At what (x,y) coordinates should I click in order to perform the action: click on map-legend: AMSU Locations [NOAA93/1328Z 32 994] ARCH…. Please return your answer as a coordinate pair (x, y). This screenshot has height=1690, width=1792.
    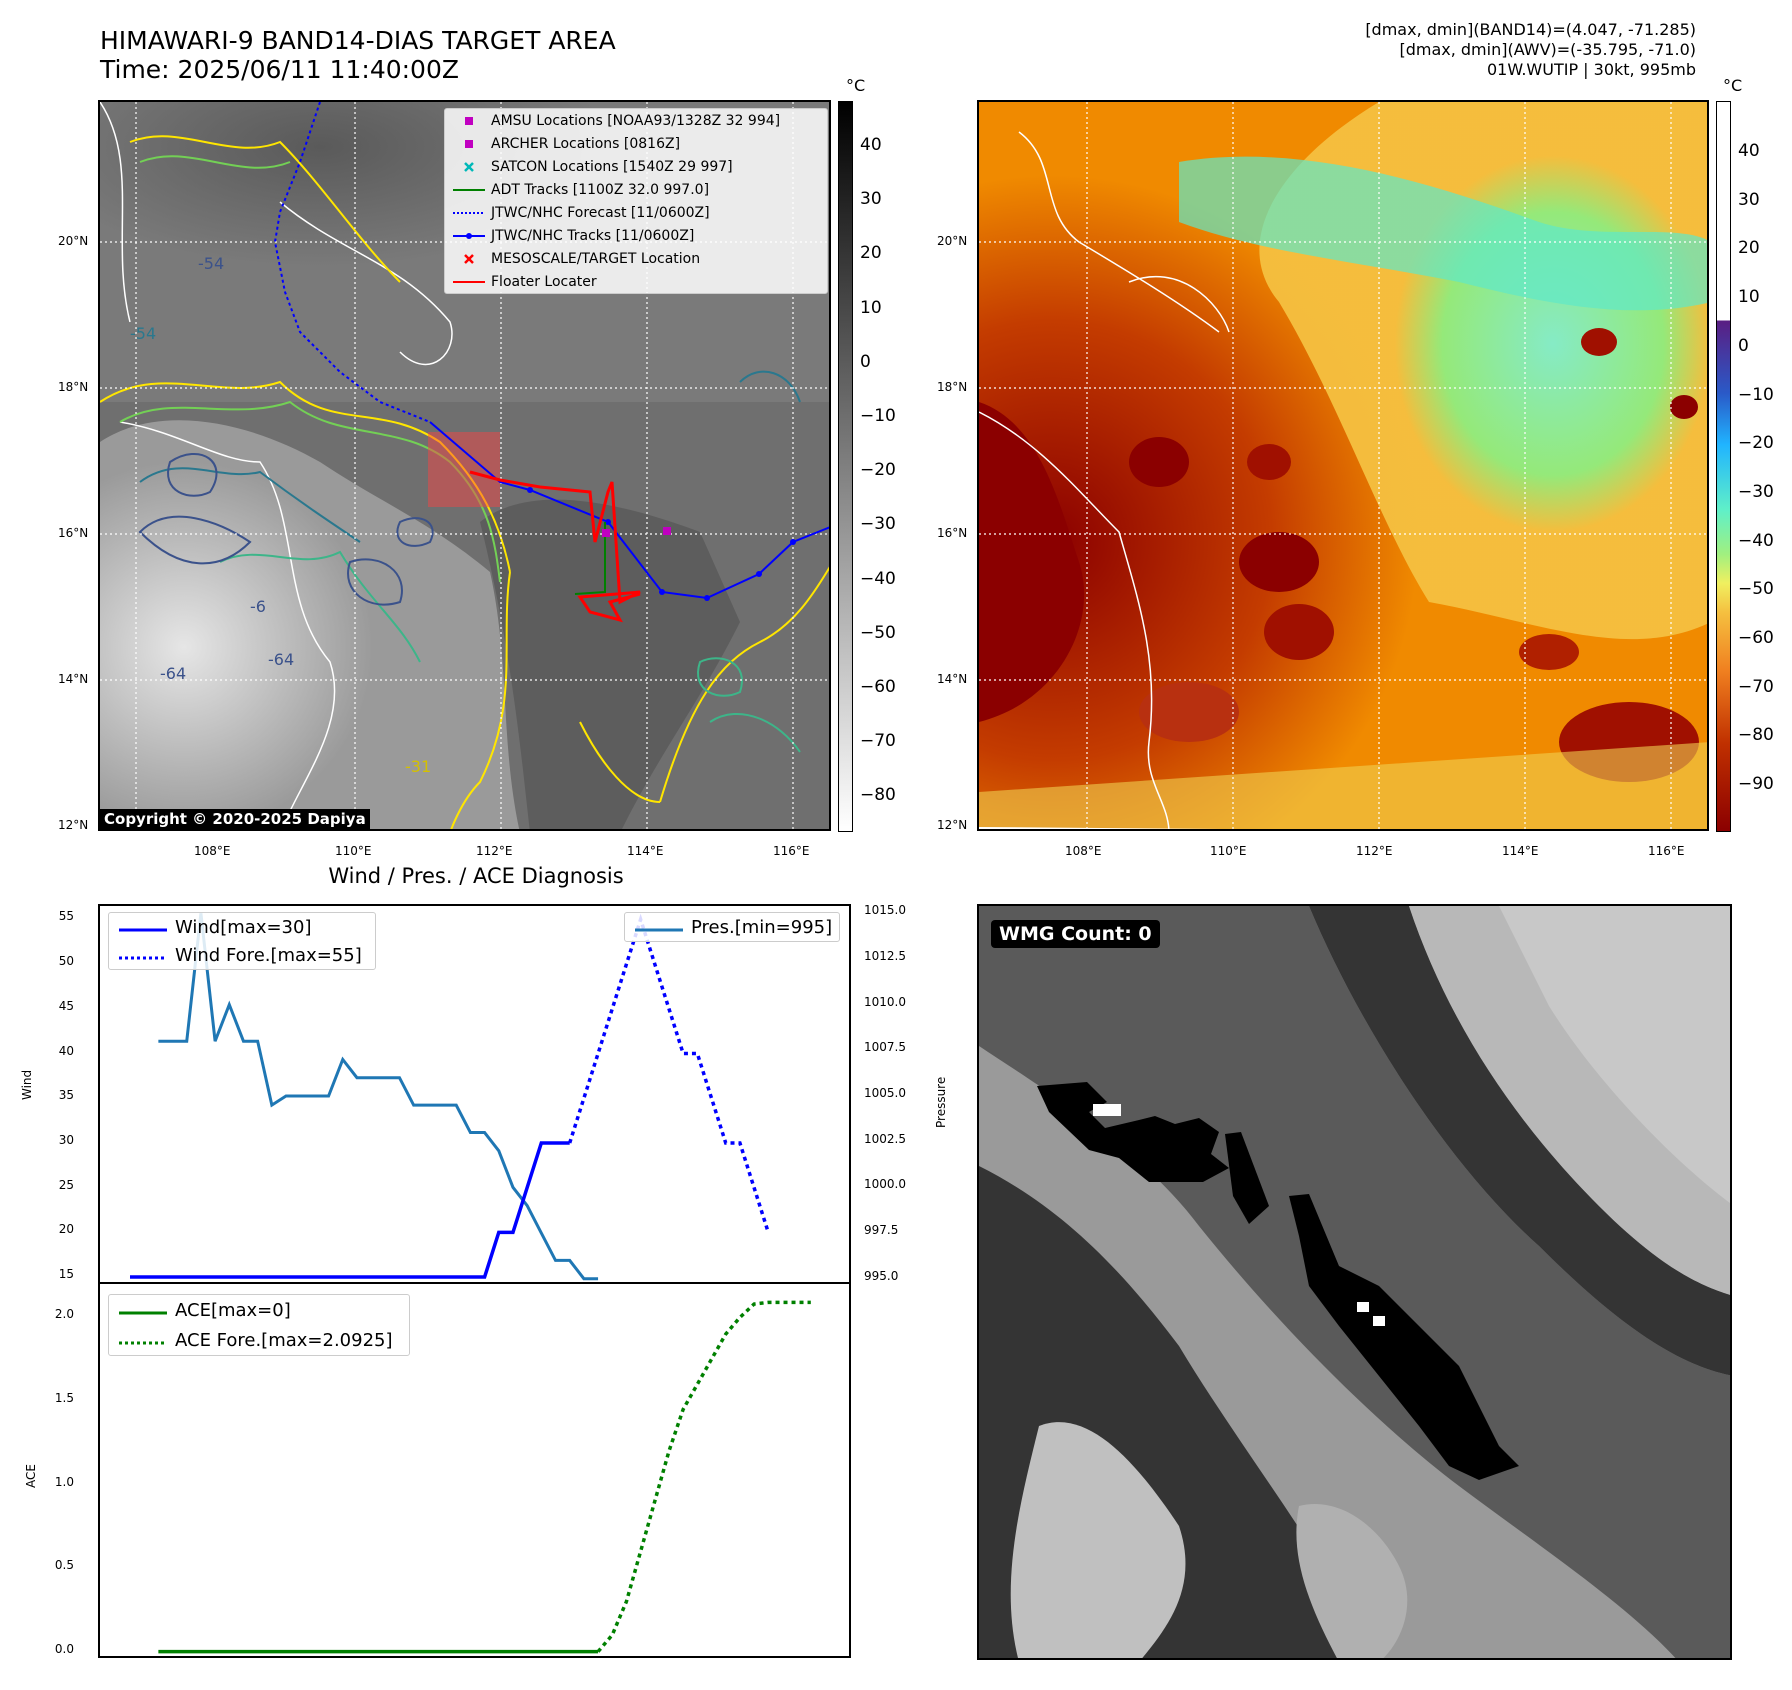
    Looking at the image, I should click on (636, 201).